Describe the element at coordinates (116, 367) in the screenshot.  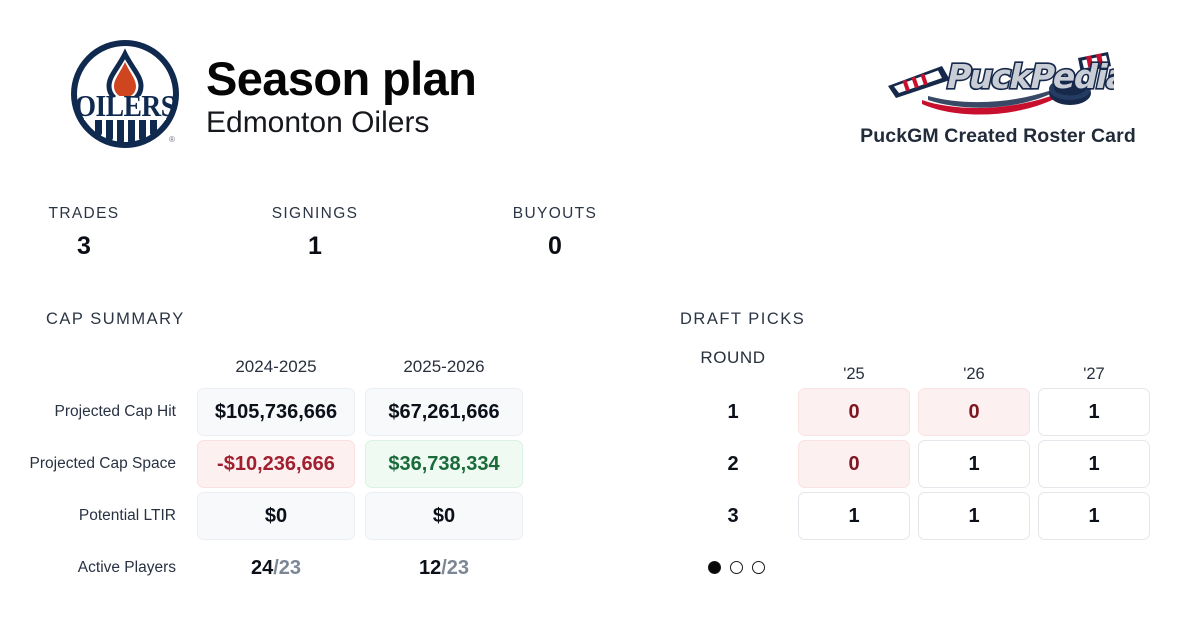
I see `cap-corner-cell` at that location.